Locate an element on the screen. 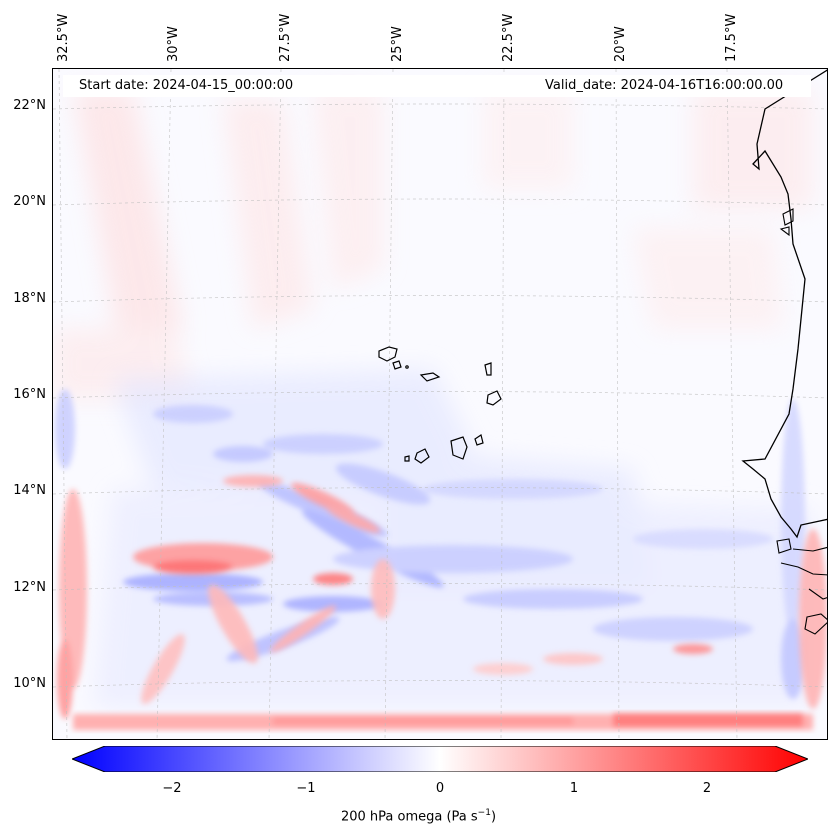 The image size is (837, 839). cape-verde-islands is located at coordinates (440, 405).